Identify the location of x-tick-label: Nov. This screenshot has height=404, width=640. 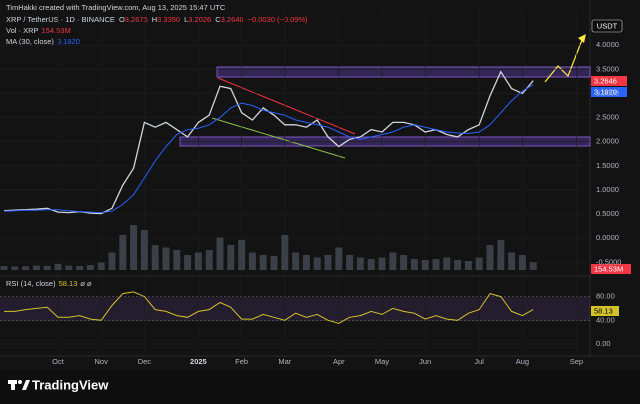
(102, 361).